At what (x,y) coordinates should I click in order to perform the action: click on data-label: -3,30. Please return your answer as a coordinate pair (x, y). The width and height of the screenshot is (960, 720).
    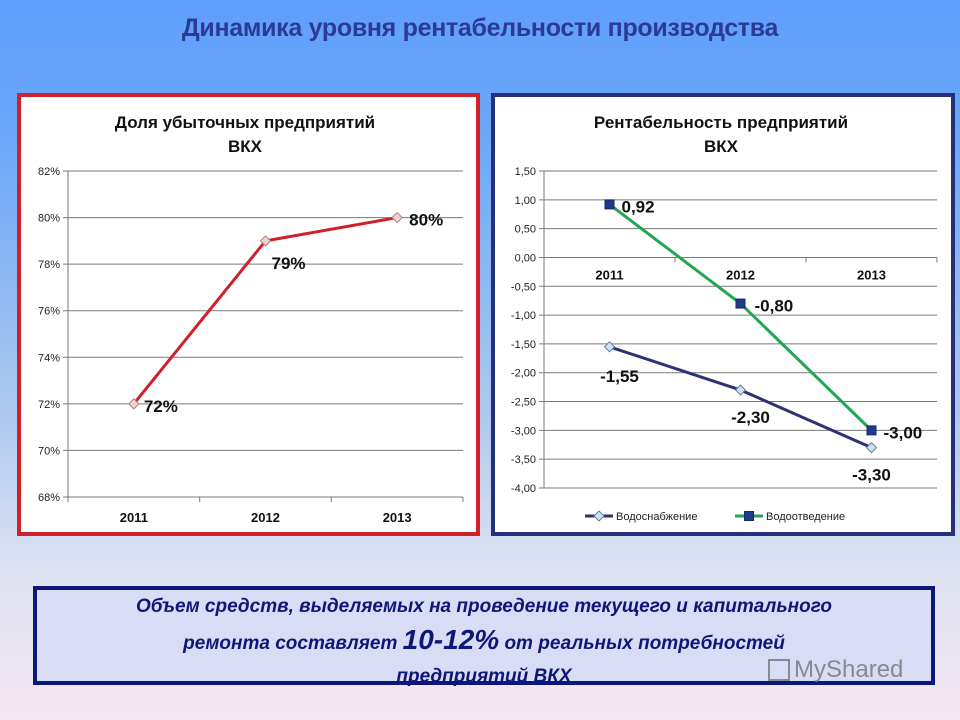
    Looking at the image, I should click on (871, 475).